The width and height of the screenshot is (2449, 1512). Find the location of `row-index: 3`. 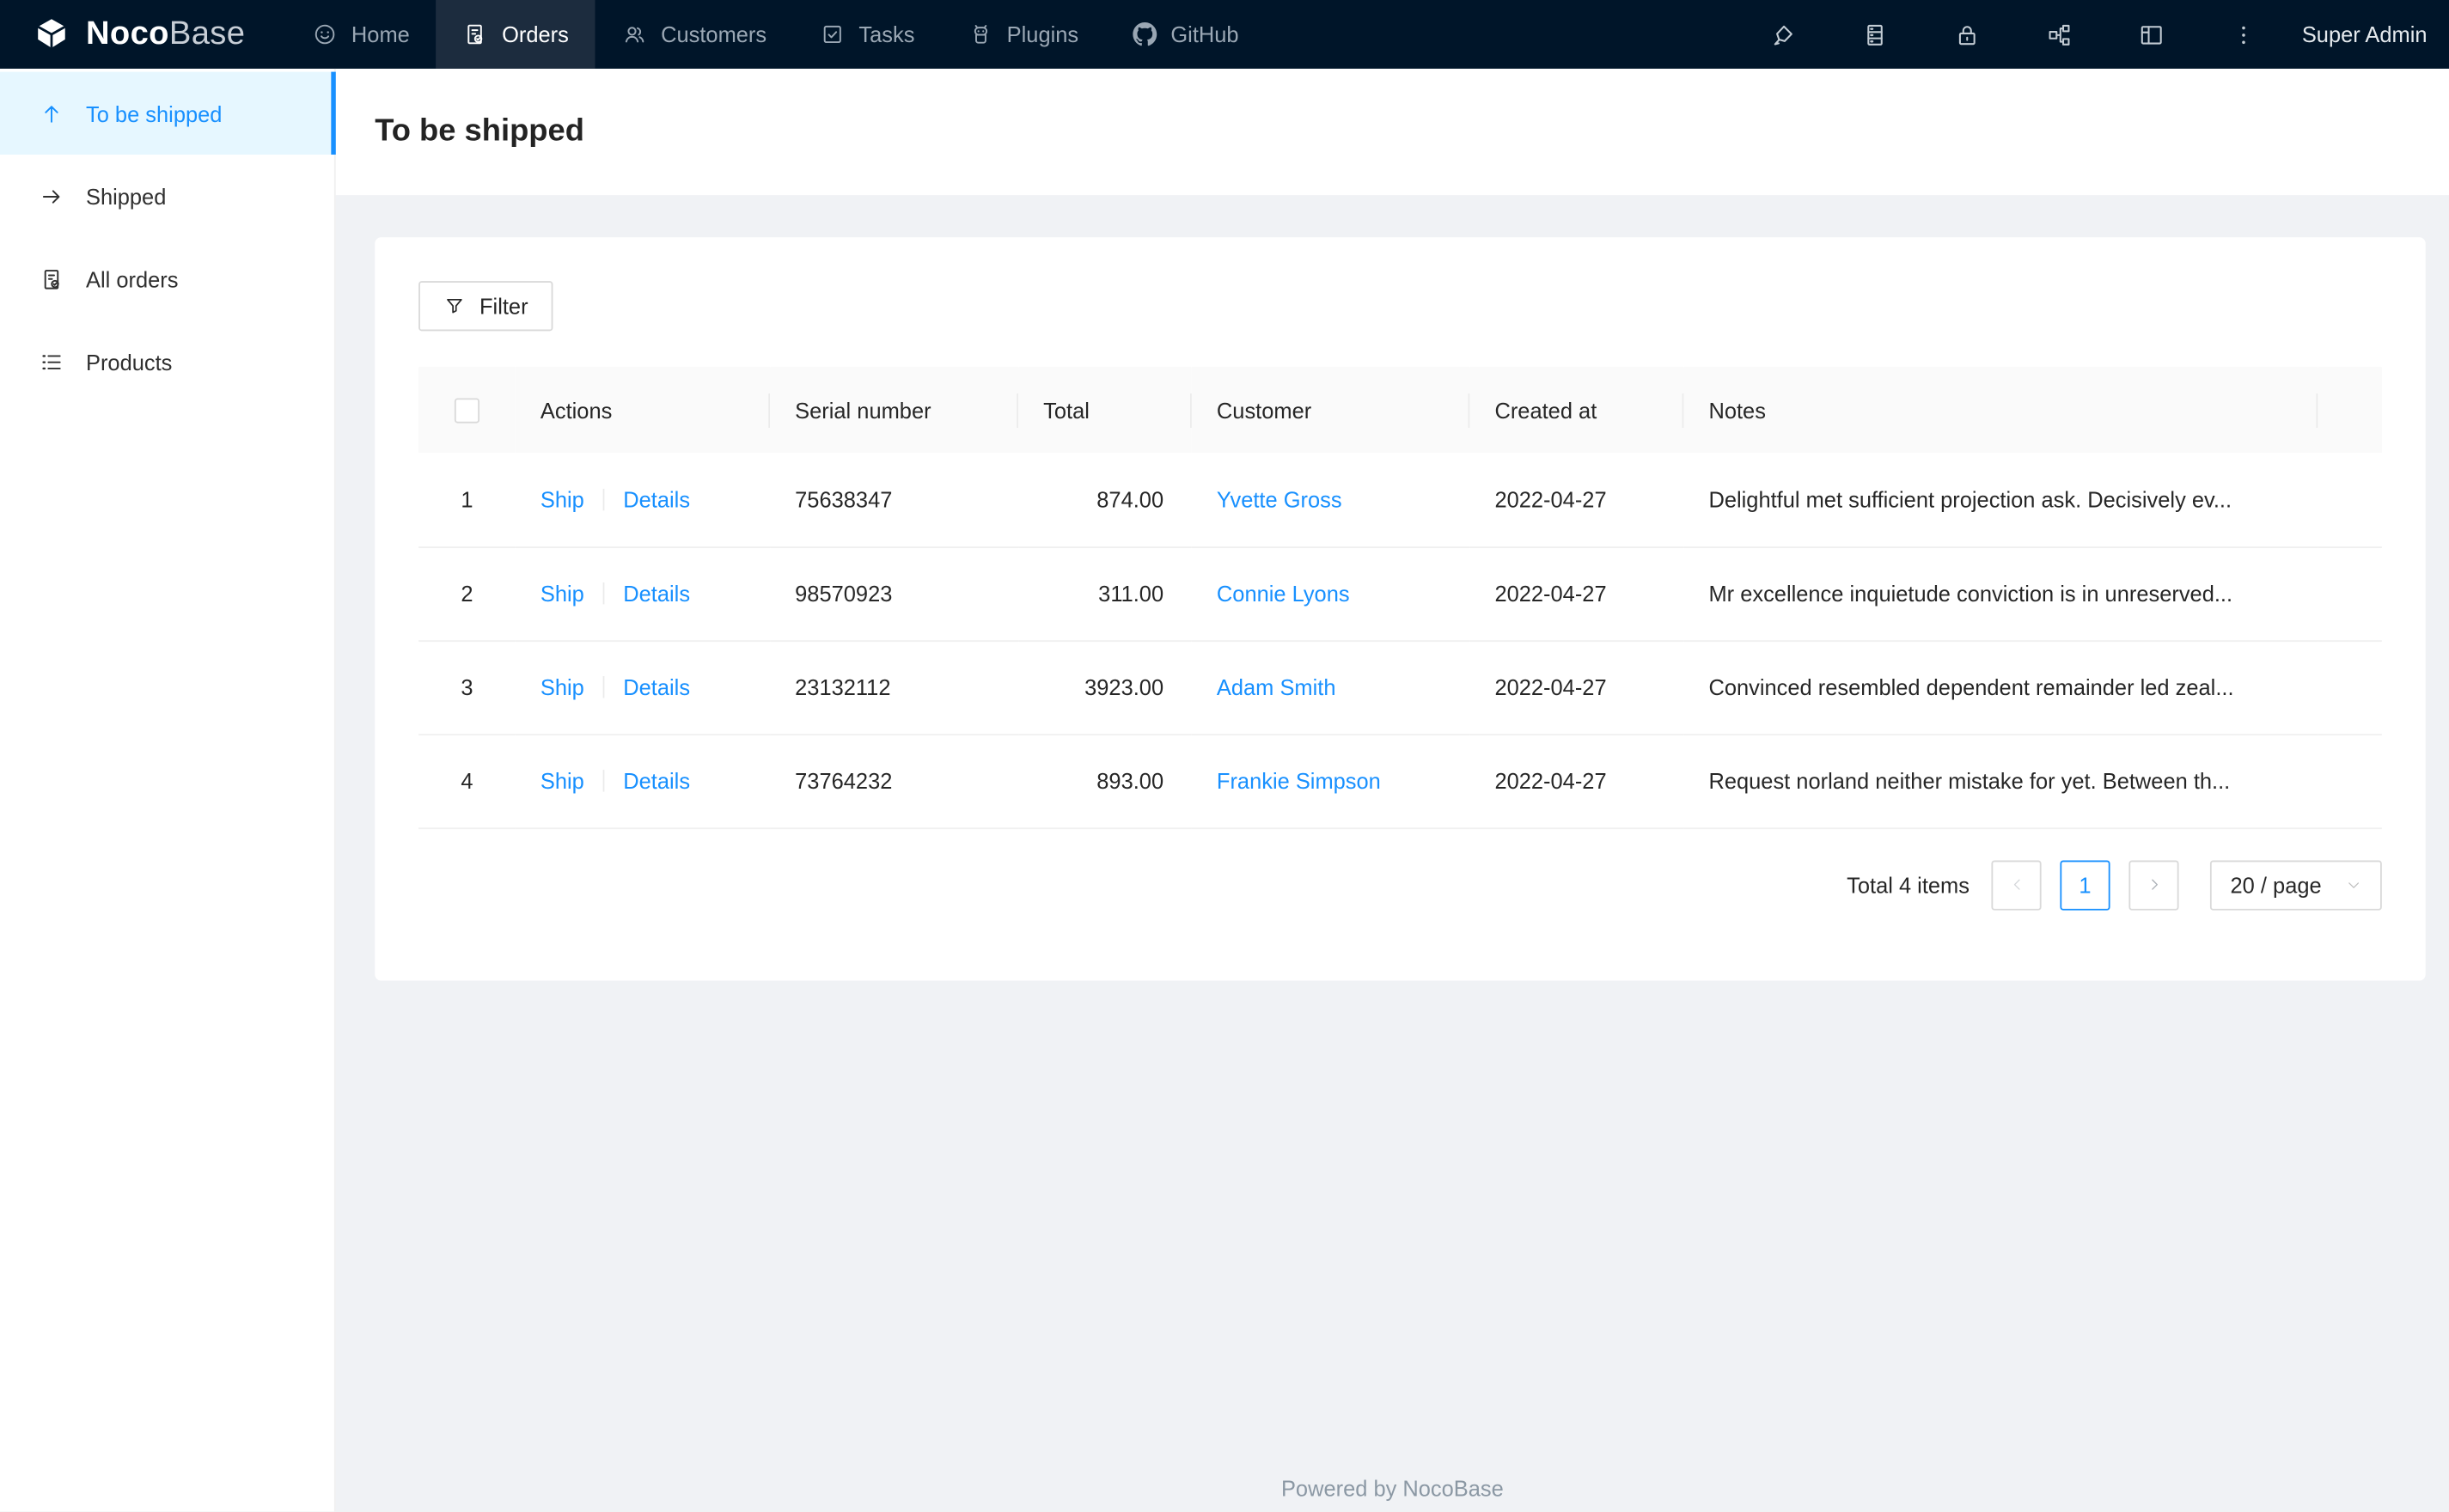

row-index: 3 is located at coordinates (467, 687).